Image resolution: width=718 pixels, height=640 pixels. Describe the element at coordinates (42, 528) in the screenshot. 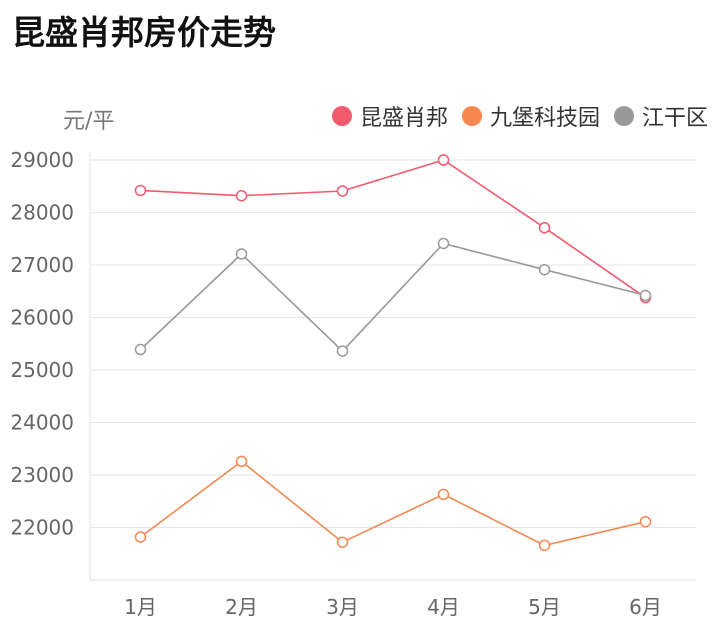

I see `y-tick-label: 22000` at that location.